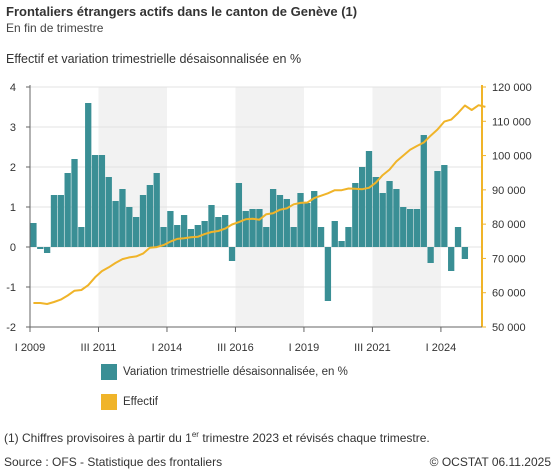 The height and width of the screenshot is (472, 557). I want to click on left-tick-label: -1, so click(11, 288).